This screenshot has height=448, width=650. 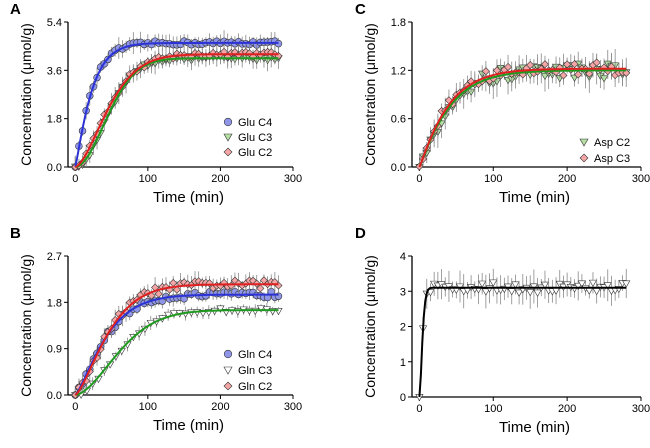 I want to click on legend-label: Asp C3, so click(x=612, y=159).